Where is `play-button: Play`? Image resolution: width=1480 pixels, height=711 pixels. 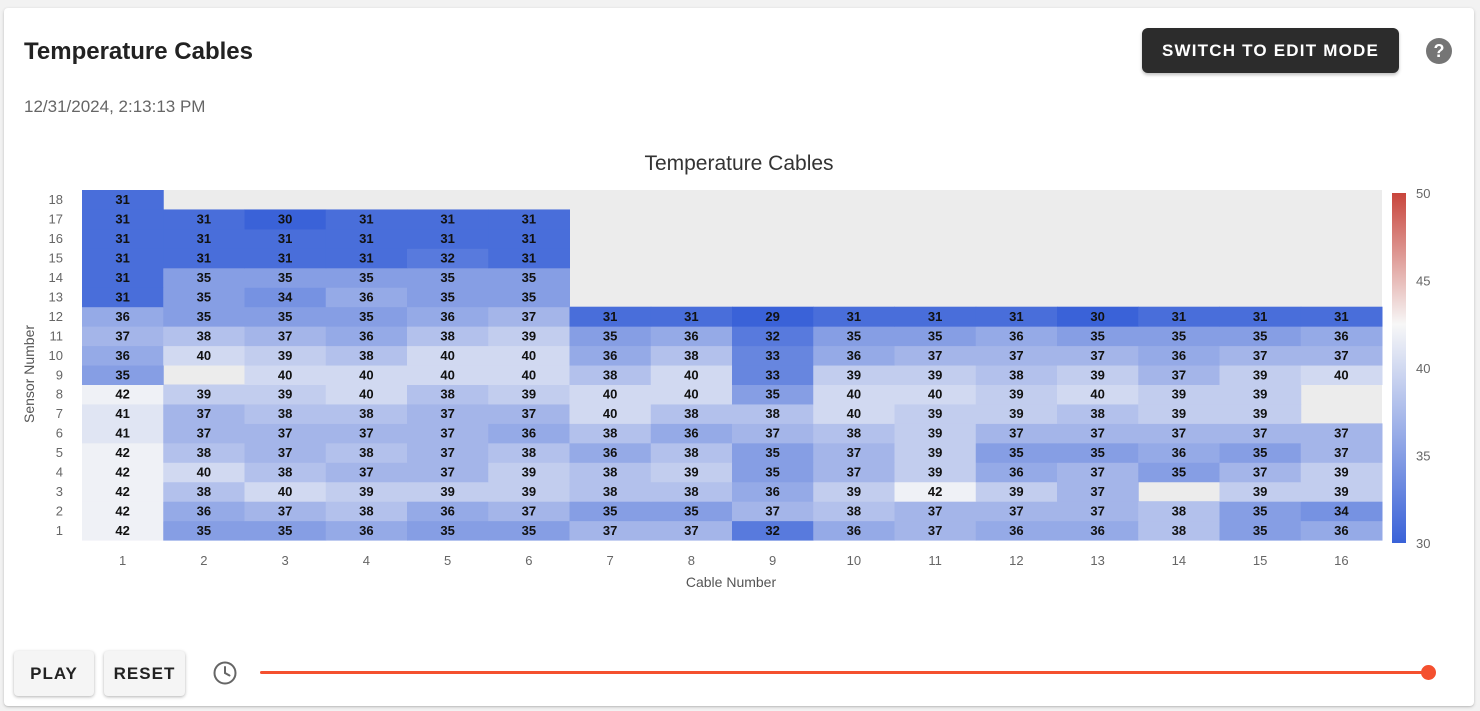 play-button: Play is located at coordinates (54, 673).